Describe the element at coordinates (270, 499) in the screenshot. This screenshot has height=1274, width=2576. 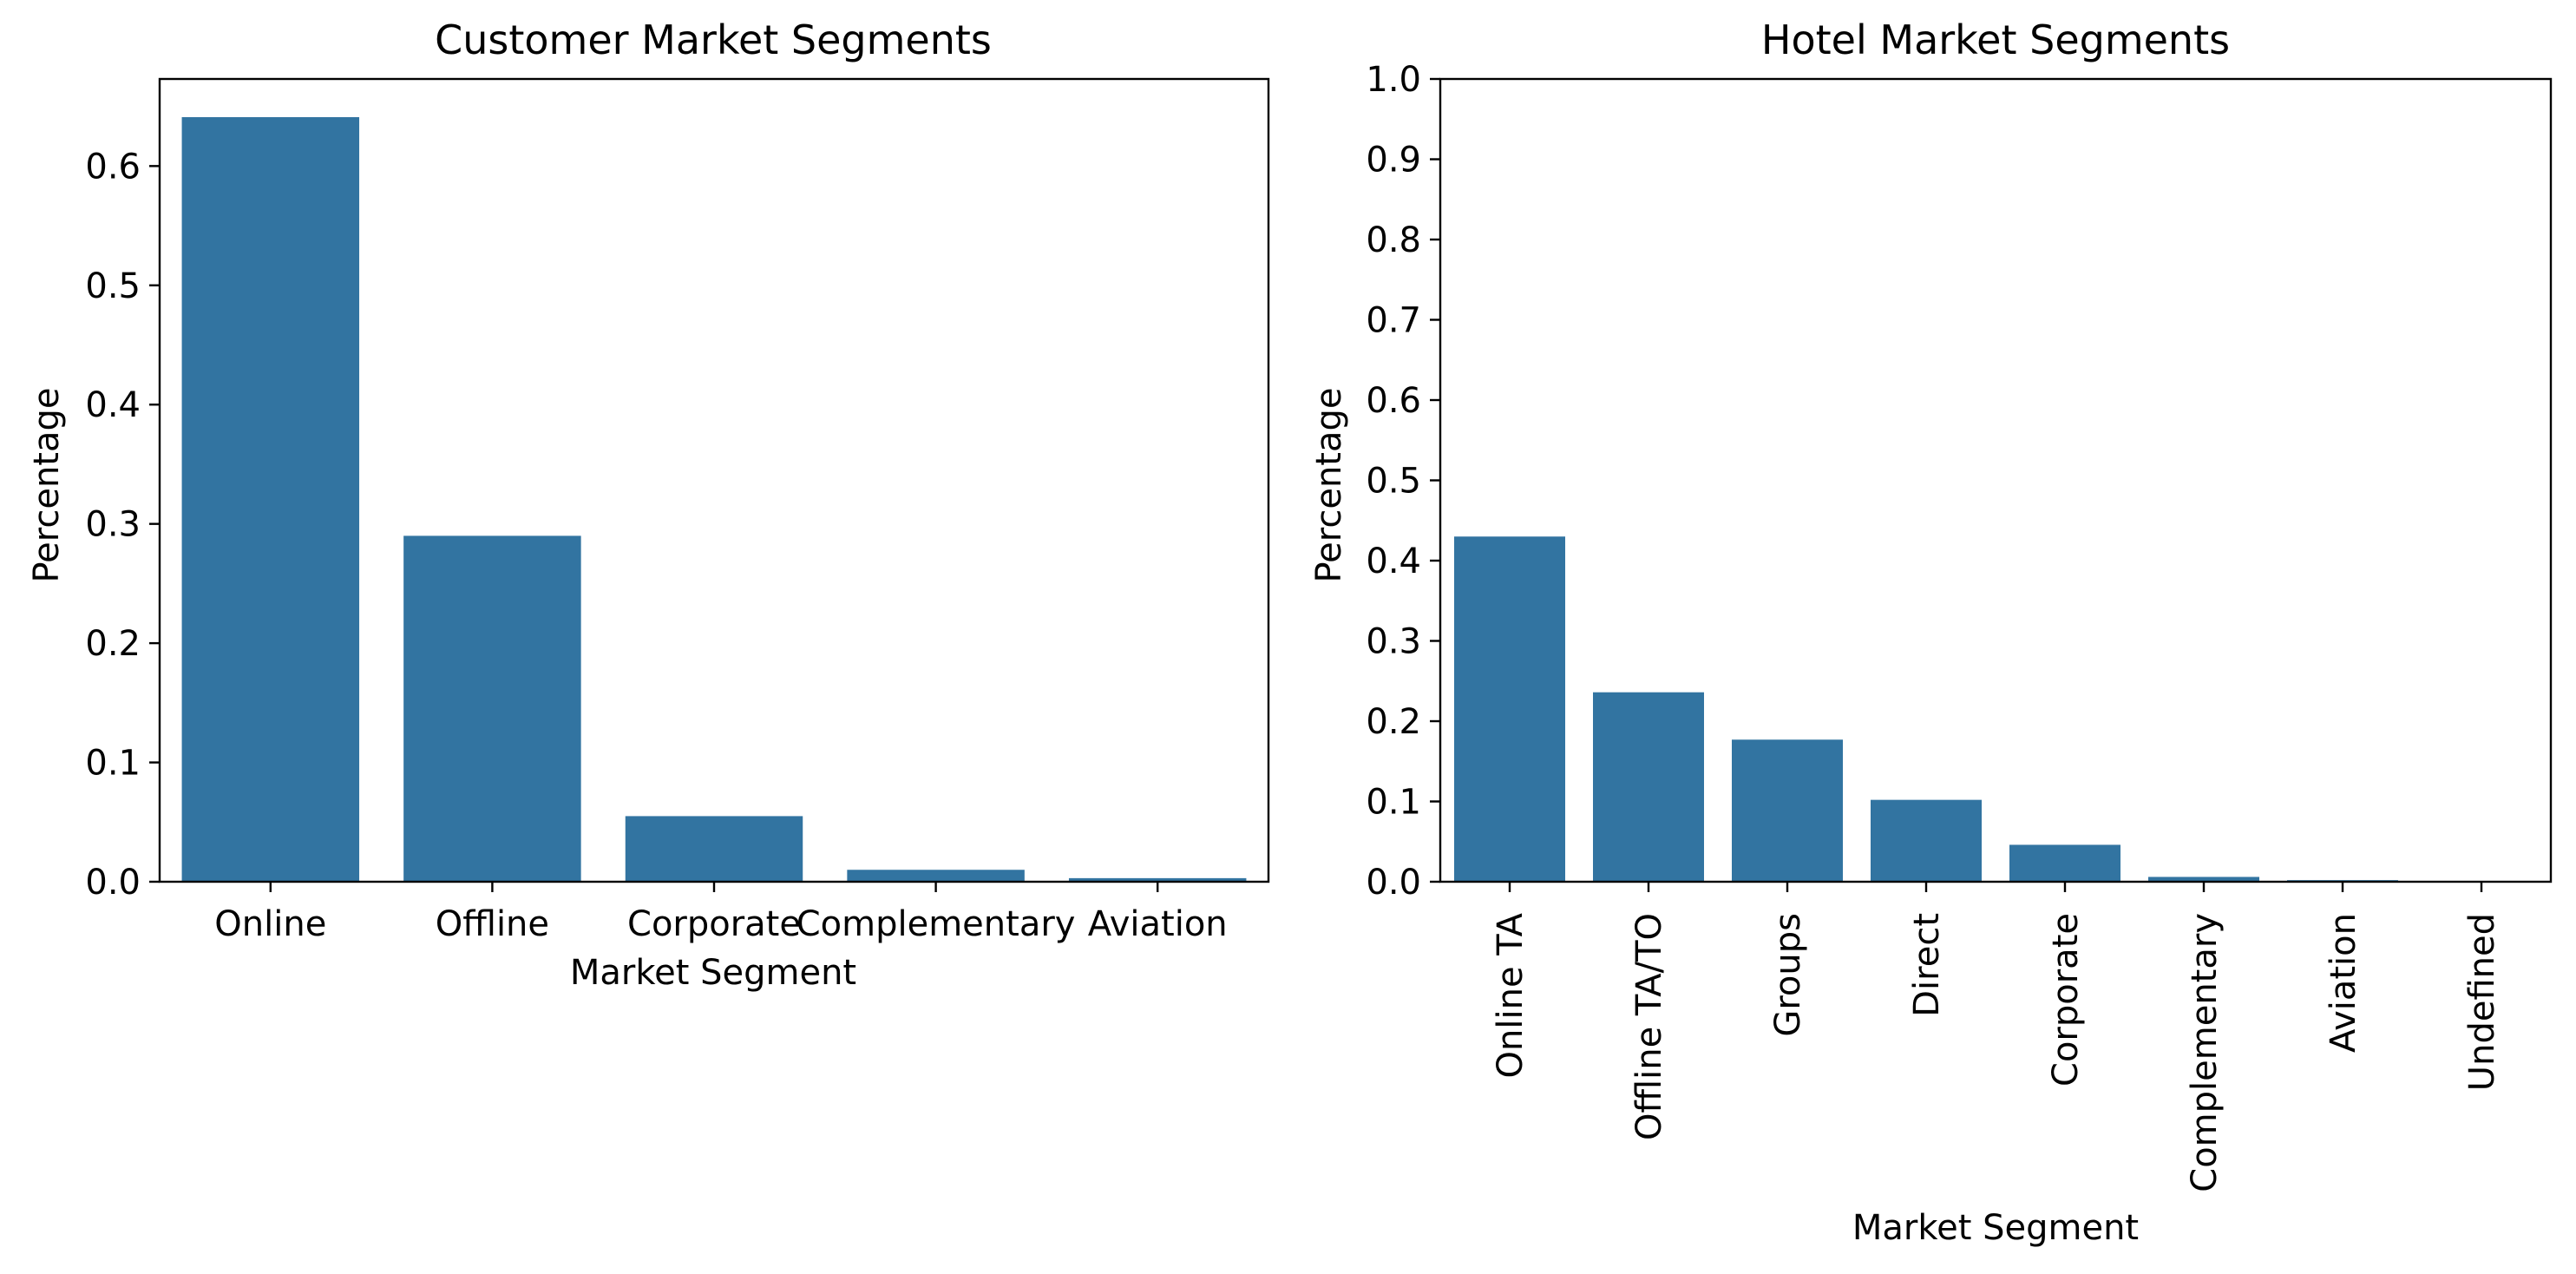
I see `bar-online` at that location.